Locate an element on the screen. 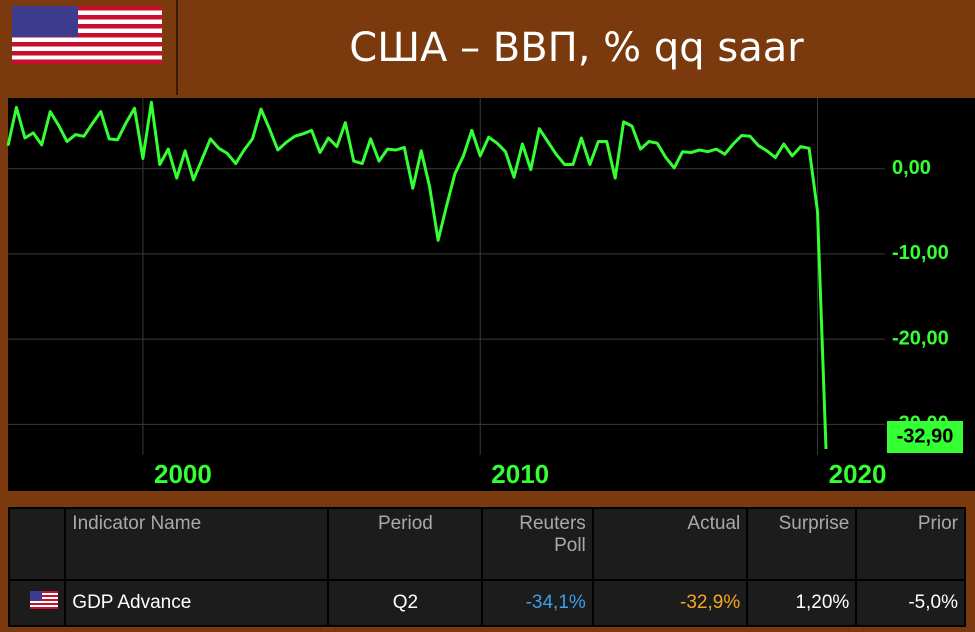 The image size is (975, 632). x-tick-label: 2000 is located at coordinates (183, 474).